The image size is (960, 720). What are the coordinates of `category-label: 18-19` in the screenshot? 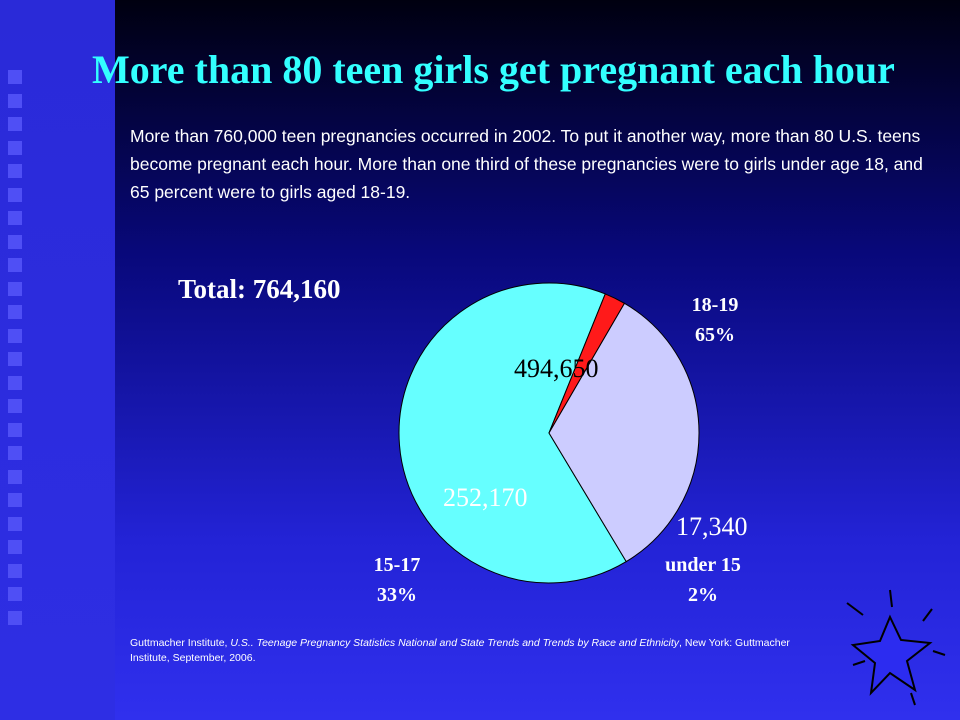 It's located at (715, 305).